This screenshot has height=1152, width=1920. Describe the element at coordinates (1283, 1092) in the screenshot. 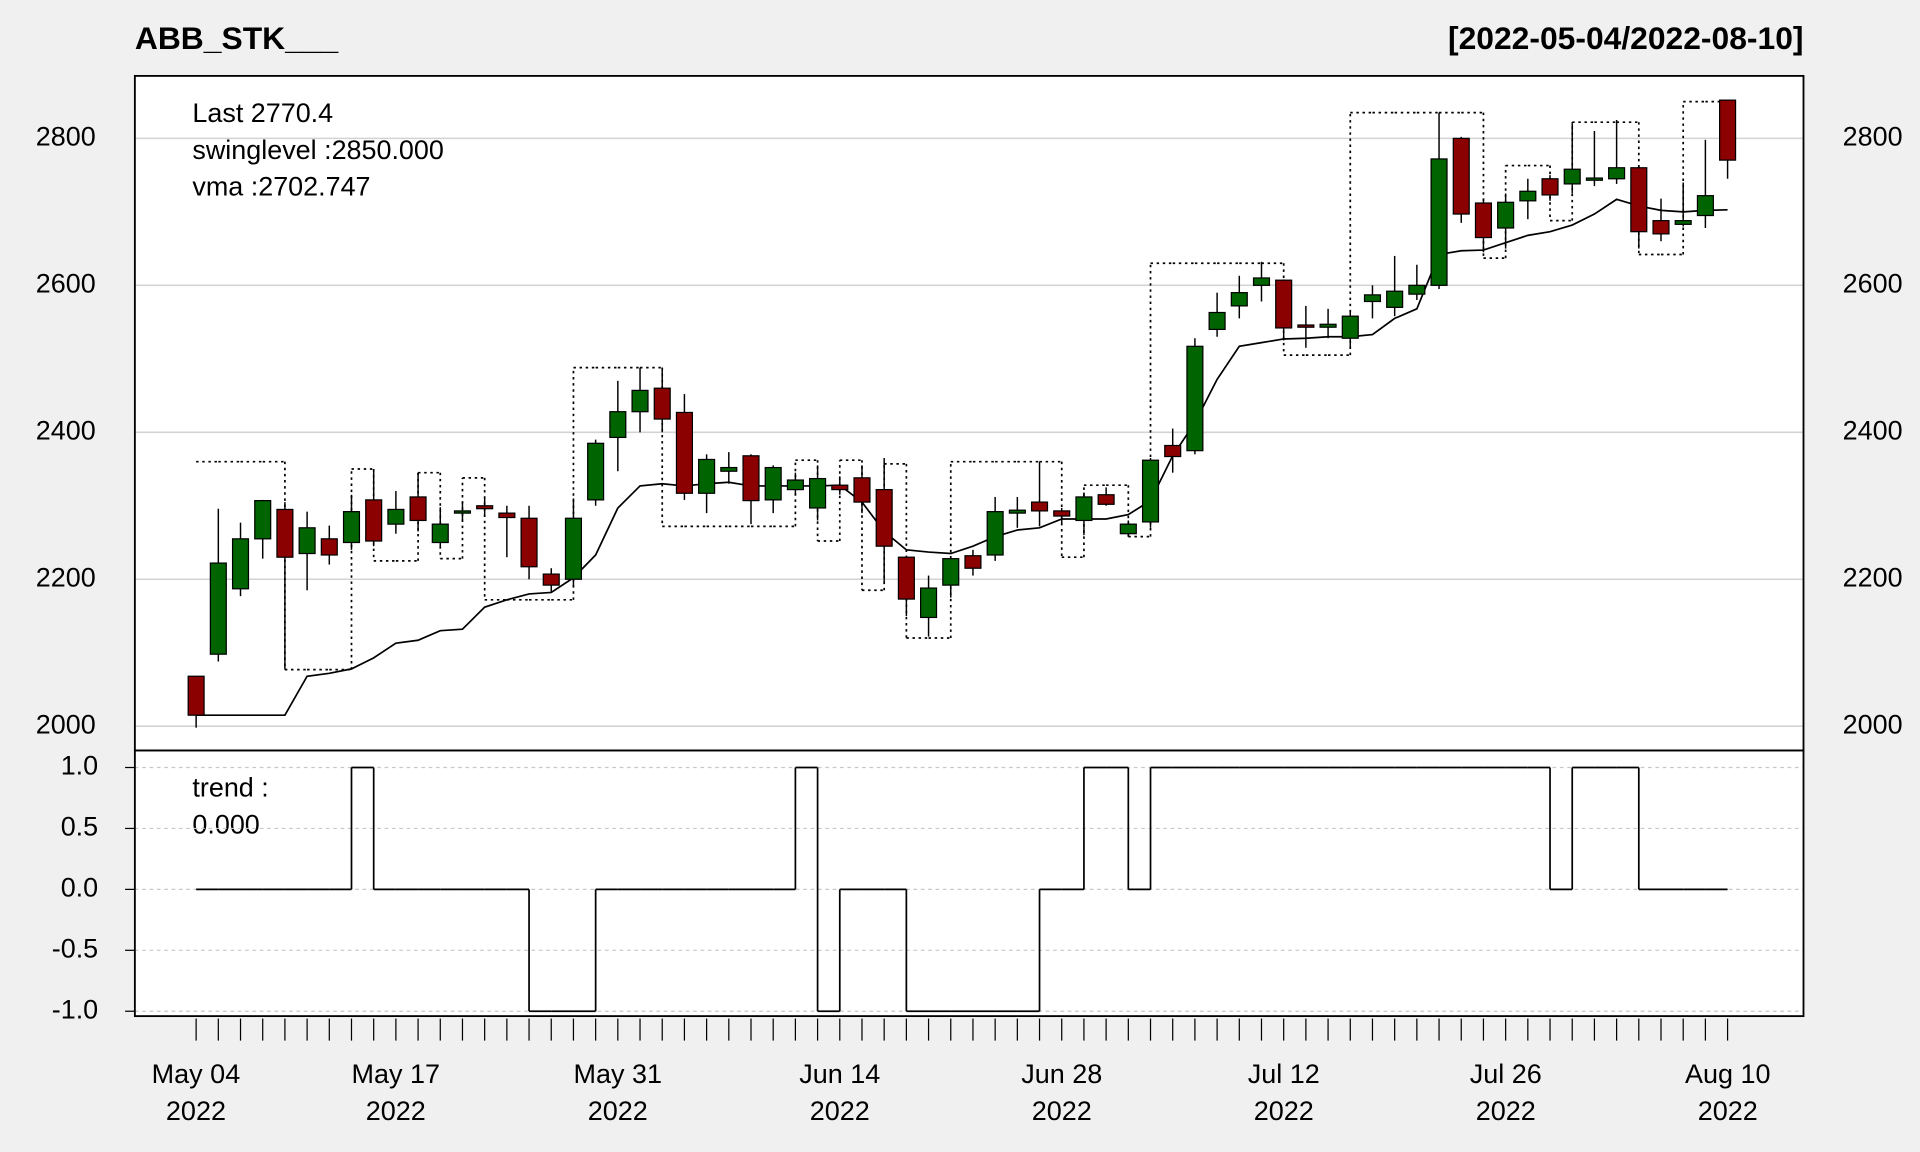

I see `x-tick-label: Jul 12 2022` at that location.